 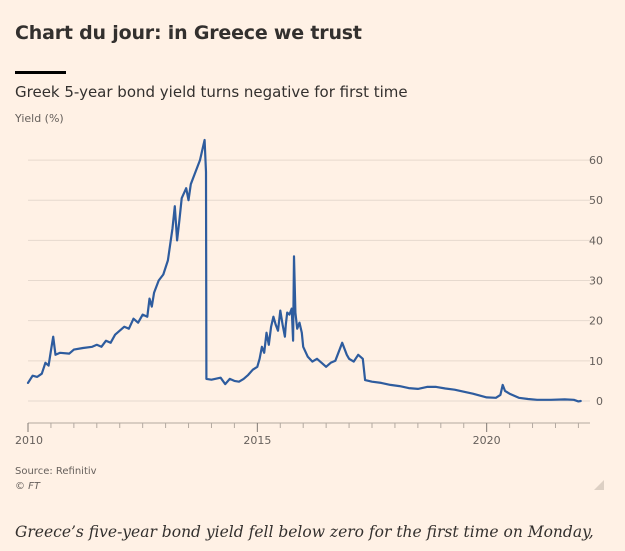 I want to click on copyright-note: © FT, so click(x=28, y=486).